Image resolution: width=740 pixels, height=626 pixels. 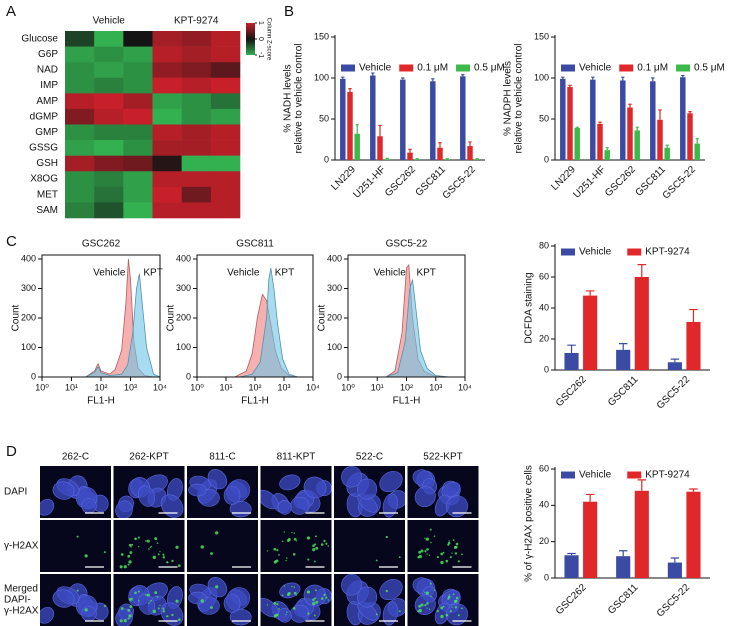 I want to click on histogram-area, so click(x=268, y=322).